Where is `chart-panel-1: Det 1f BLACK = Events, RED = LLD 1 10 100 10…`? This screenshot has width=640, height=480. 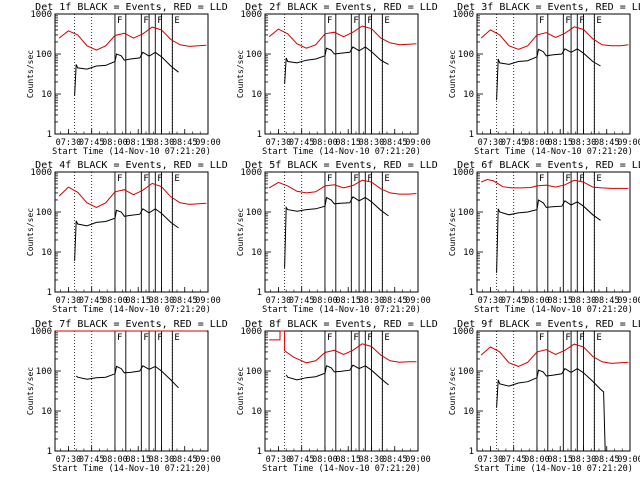 chart-panel-1: Det 1f BLACK = Events, RED = LLD 1 10 100 10… is located at coordinates (127, 79).